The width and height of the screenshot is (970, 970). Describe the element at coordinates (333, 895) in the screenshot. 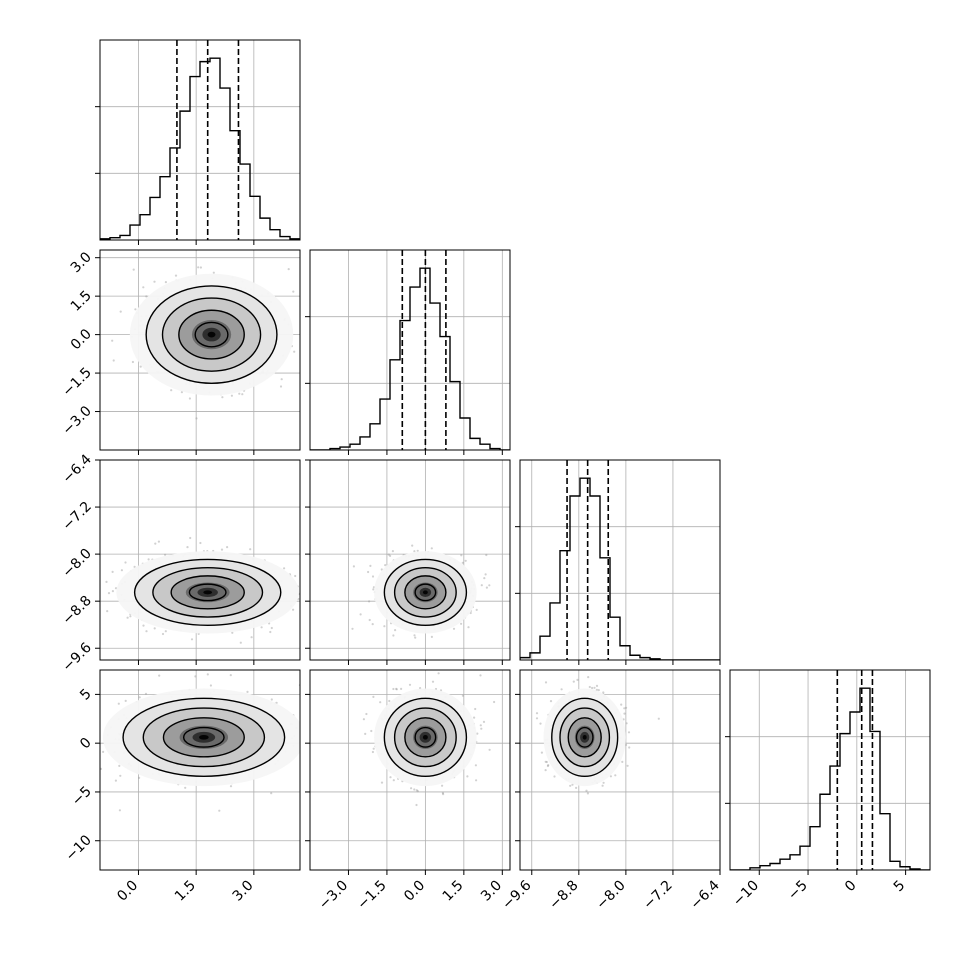

I see `x-tick-label: −3.0` at that location.